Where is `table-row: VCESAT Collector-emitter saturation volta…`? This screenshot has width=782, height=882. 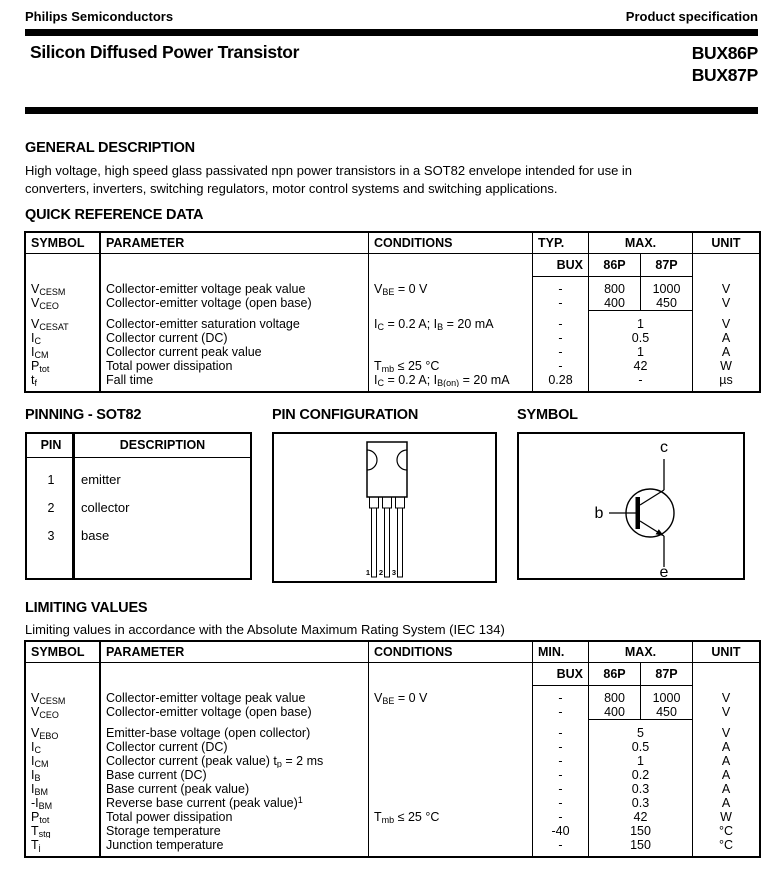 table-row: VCESAT Collector-emitter saturation volta… is located at coordinates (392, 324).